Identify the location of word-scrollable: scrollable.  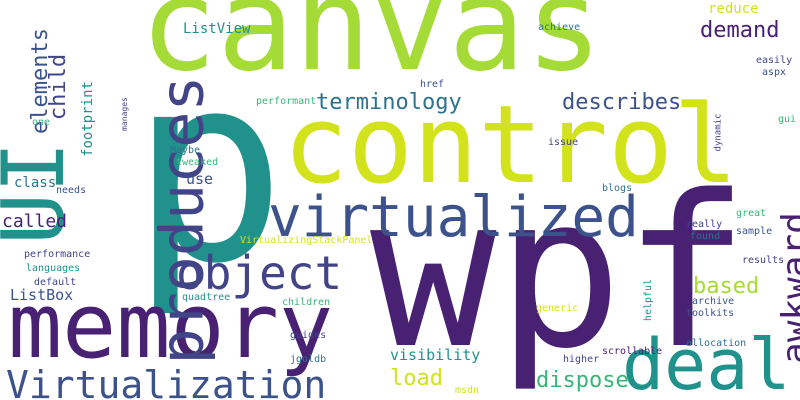
(632, 351).